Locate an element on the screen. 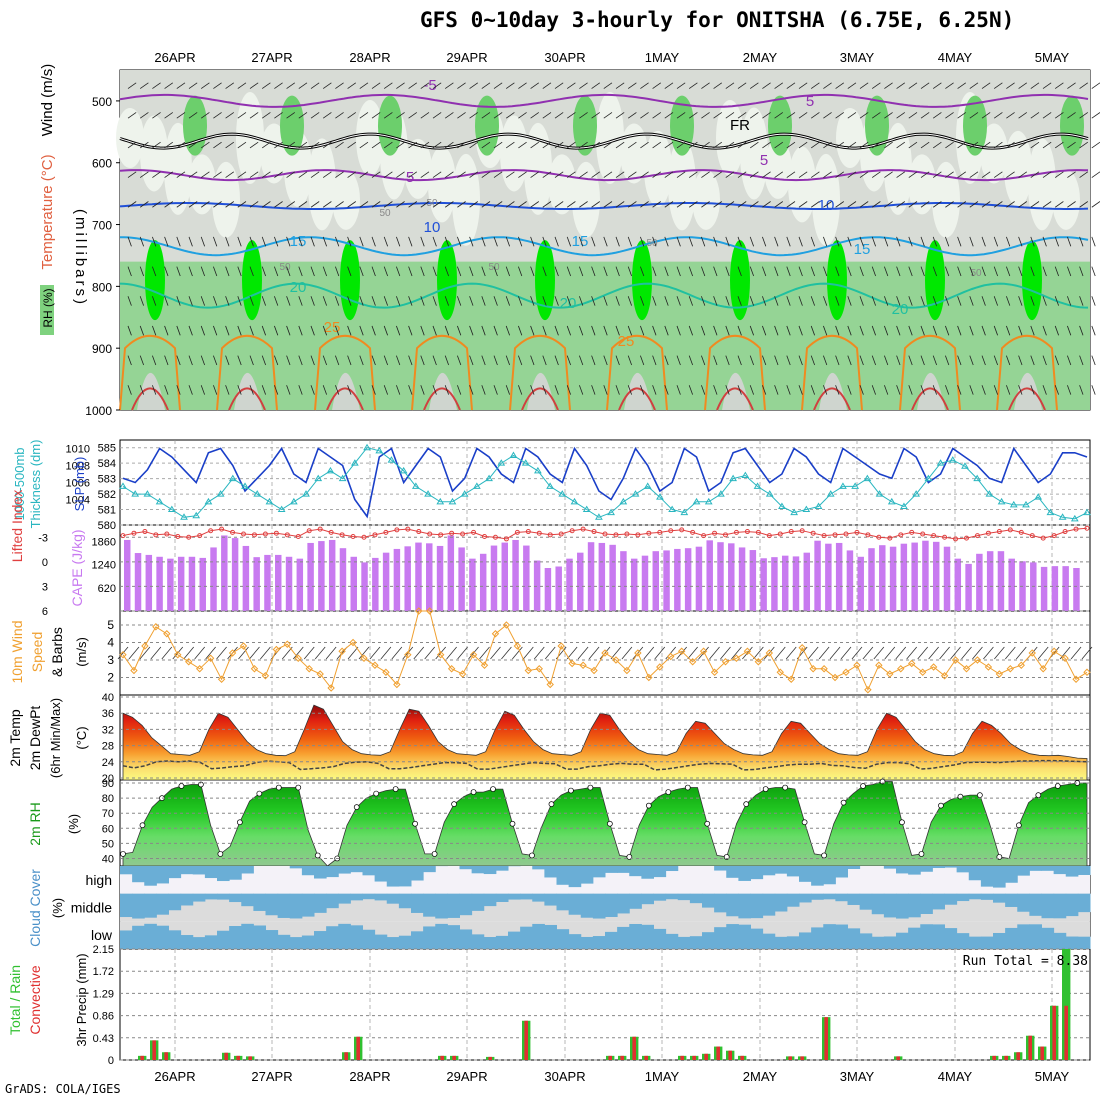 The image size is (1100, 1100). ylabel-rh: RH (%) is located at coordinates (48, 307).